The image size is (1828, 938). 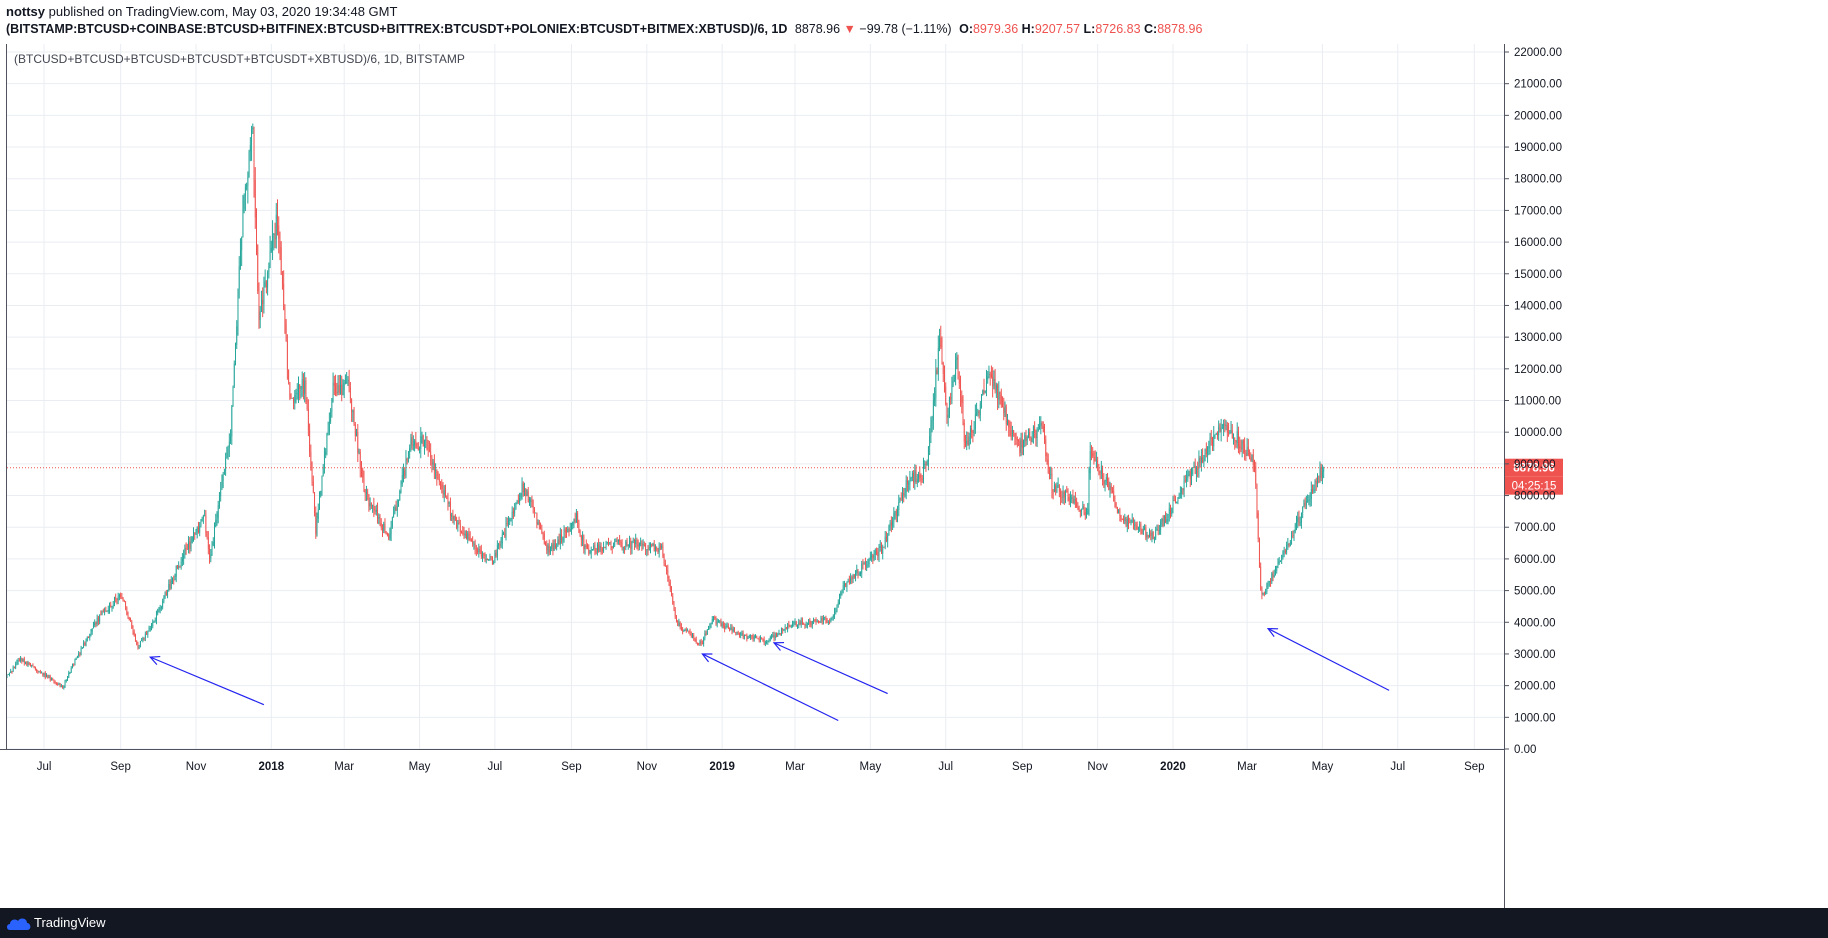 I want to click on footer-brand: TradingView, so click(x=70, y=922).